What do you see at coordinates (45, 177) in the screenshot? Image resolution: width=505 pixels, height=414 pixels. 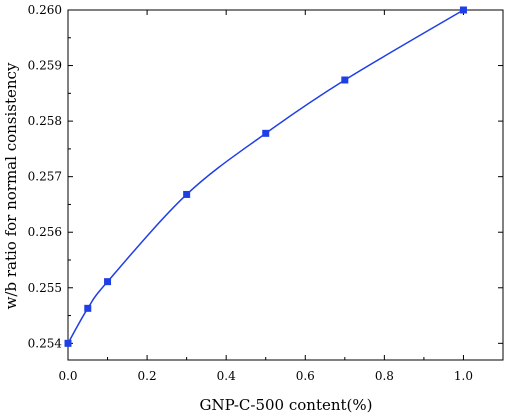 I see `y-tick-label: 0.257` at bounding box center [45, 177].